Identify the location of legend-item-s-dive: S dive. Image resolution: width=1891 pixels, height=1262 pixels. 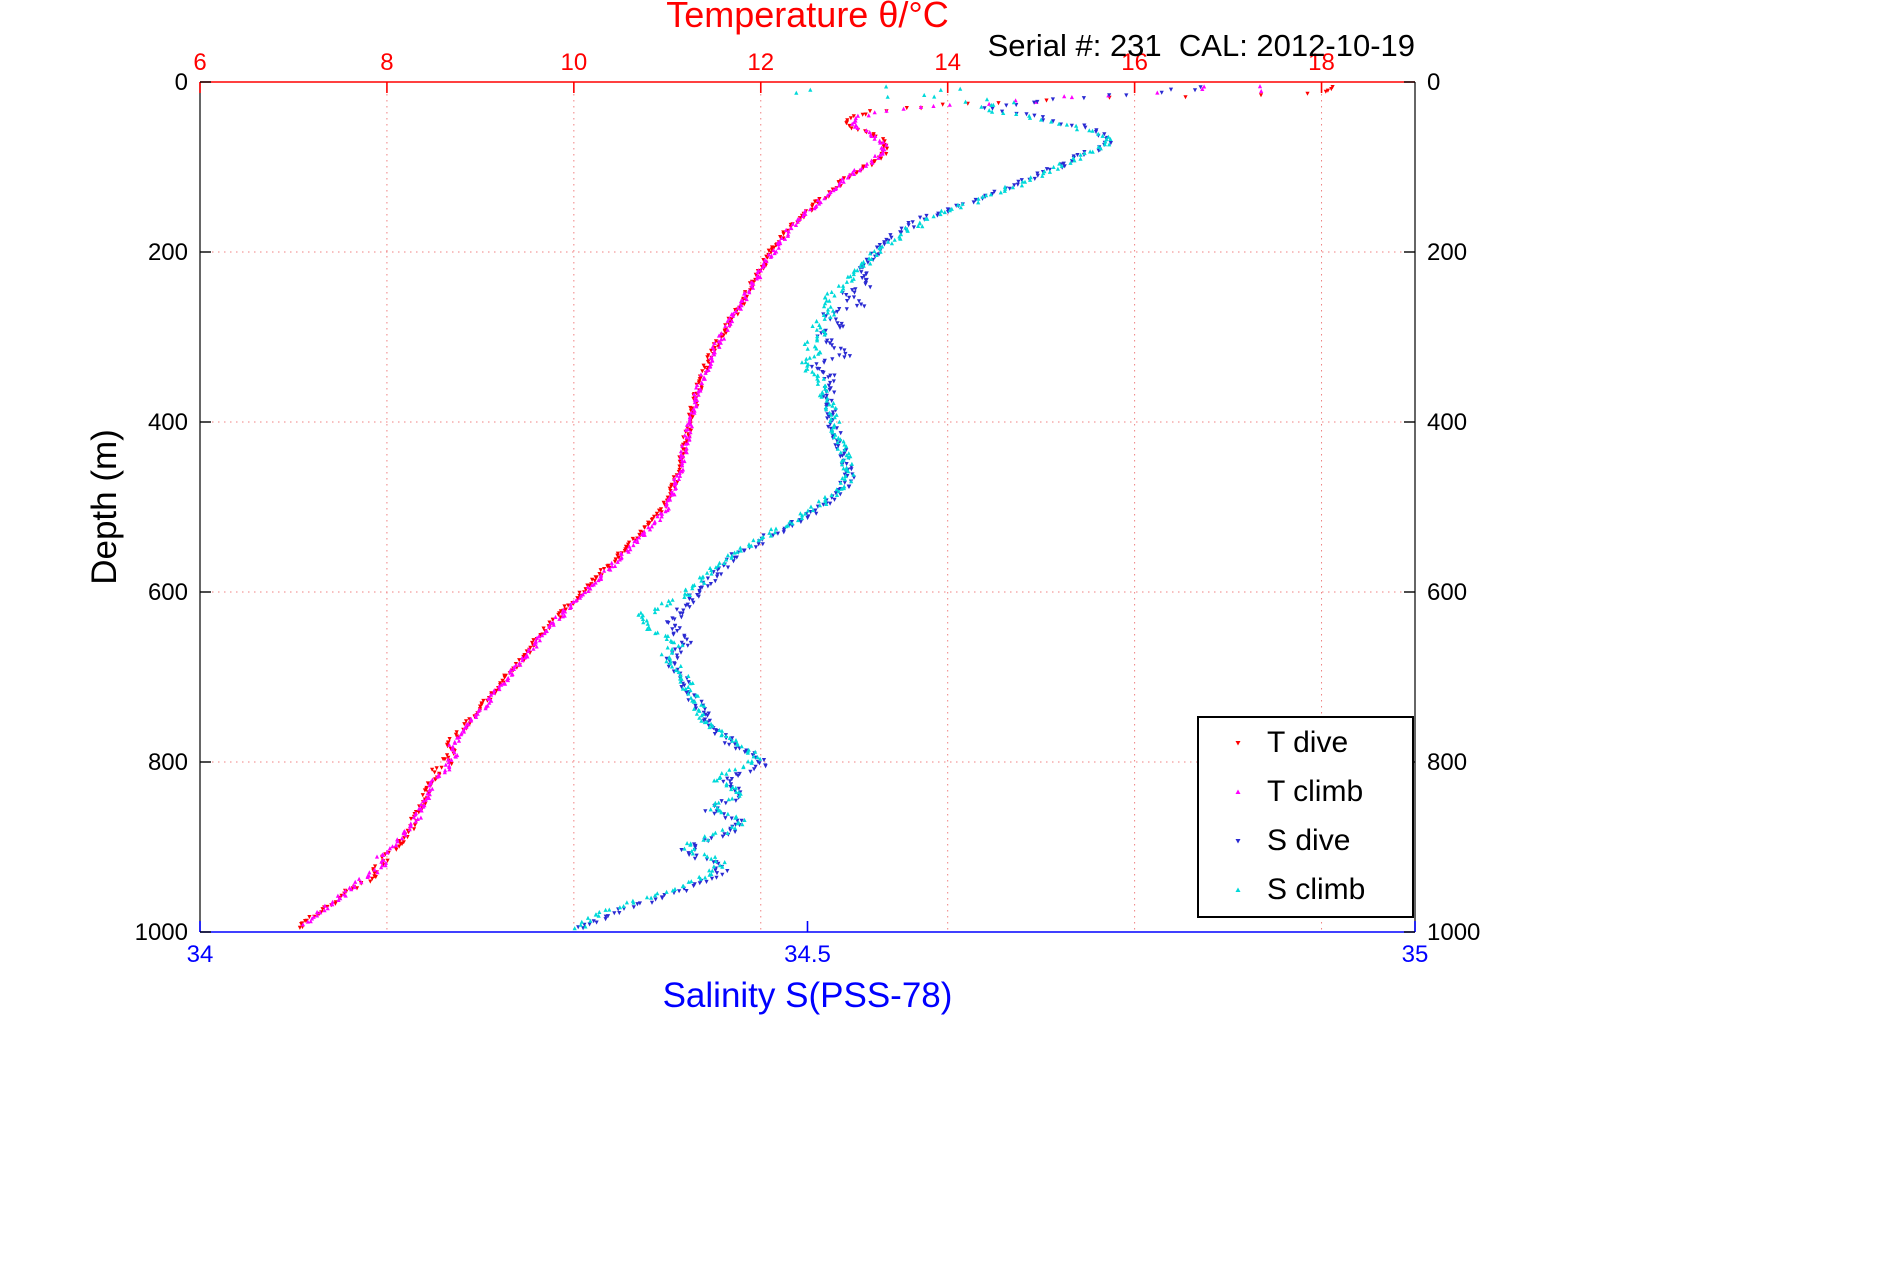
(1305, 840).